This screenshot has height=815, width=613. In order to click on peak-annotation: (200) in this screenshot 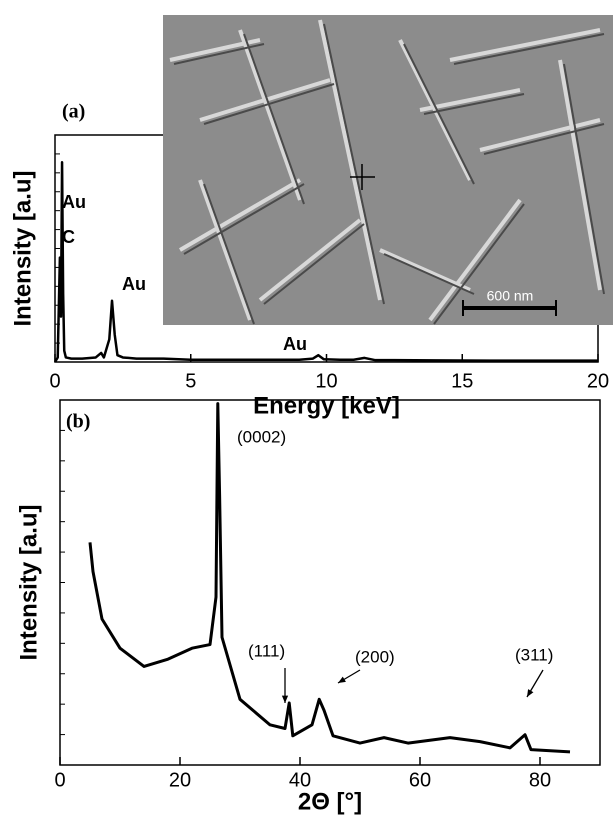, I will do `click(375, 656)`.